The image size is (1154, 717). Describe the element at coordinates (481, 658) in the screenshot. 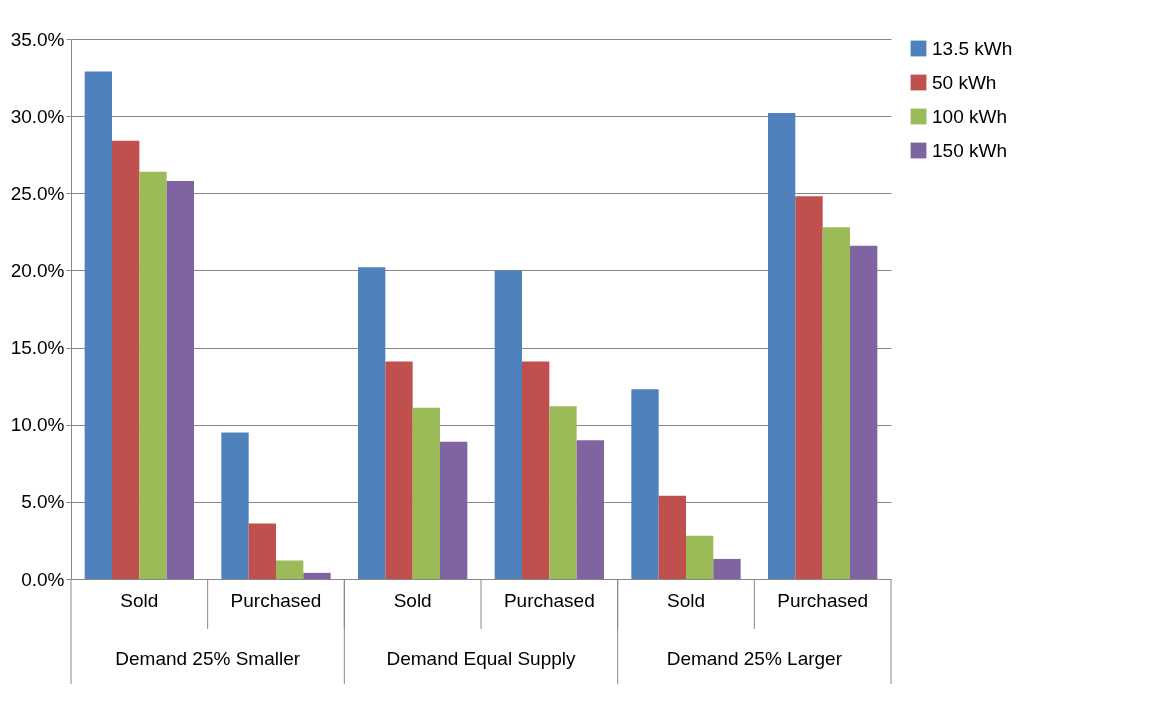

I see `text: Demand Equal Supply` at that location.